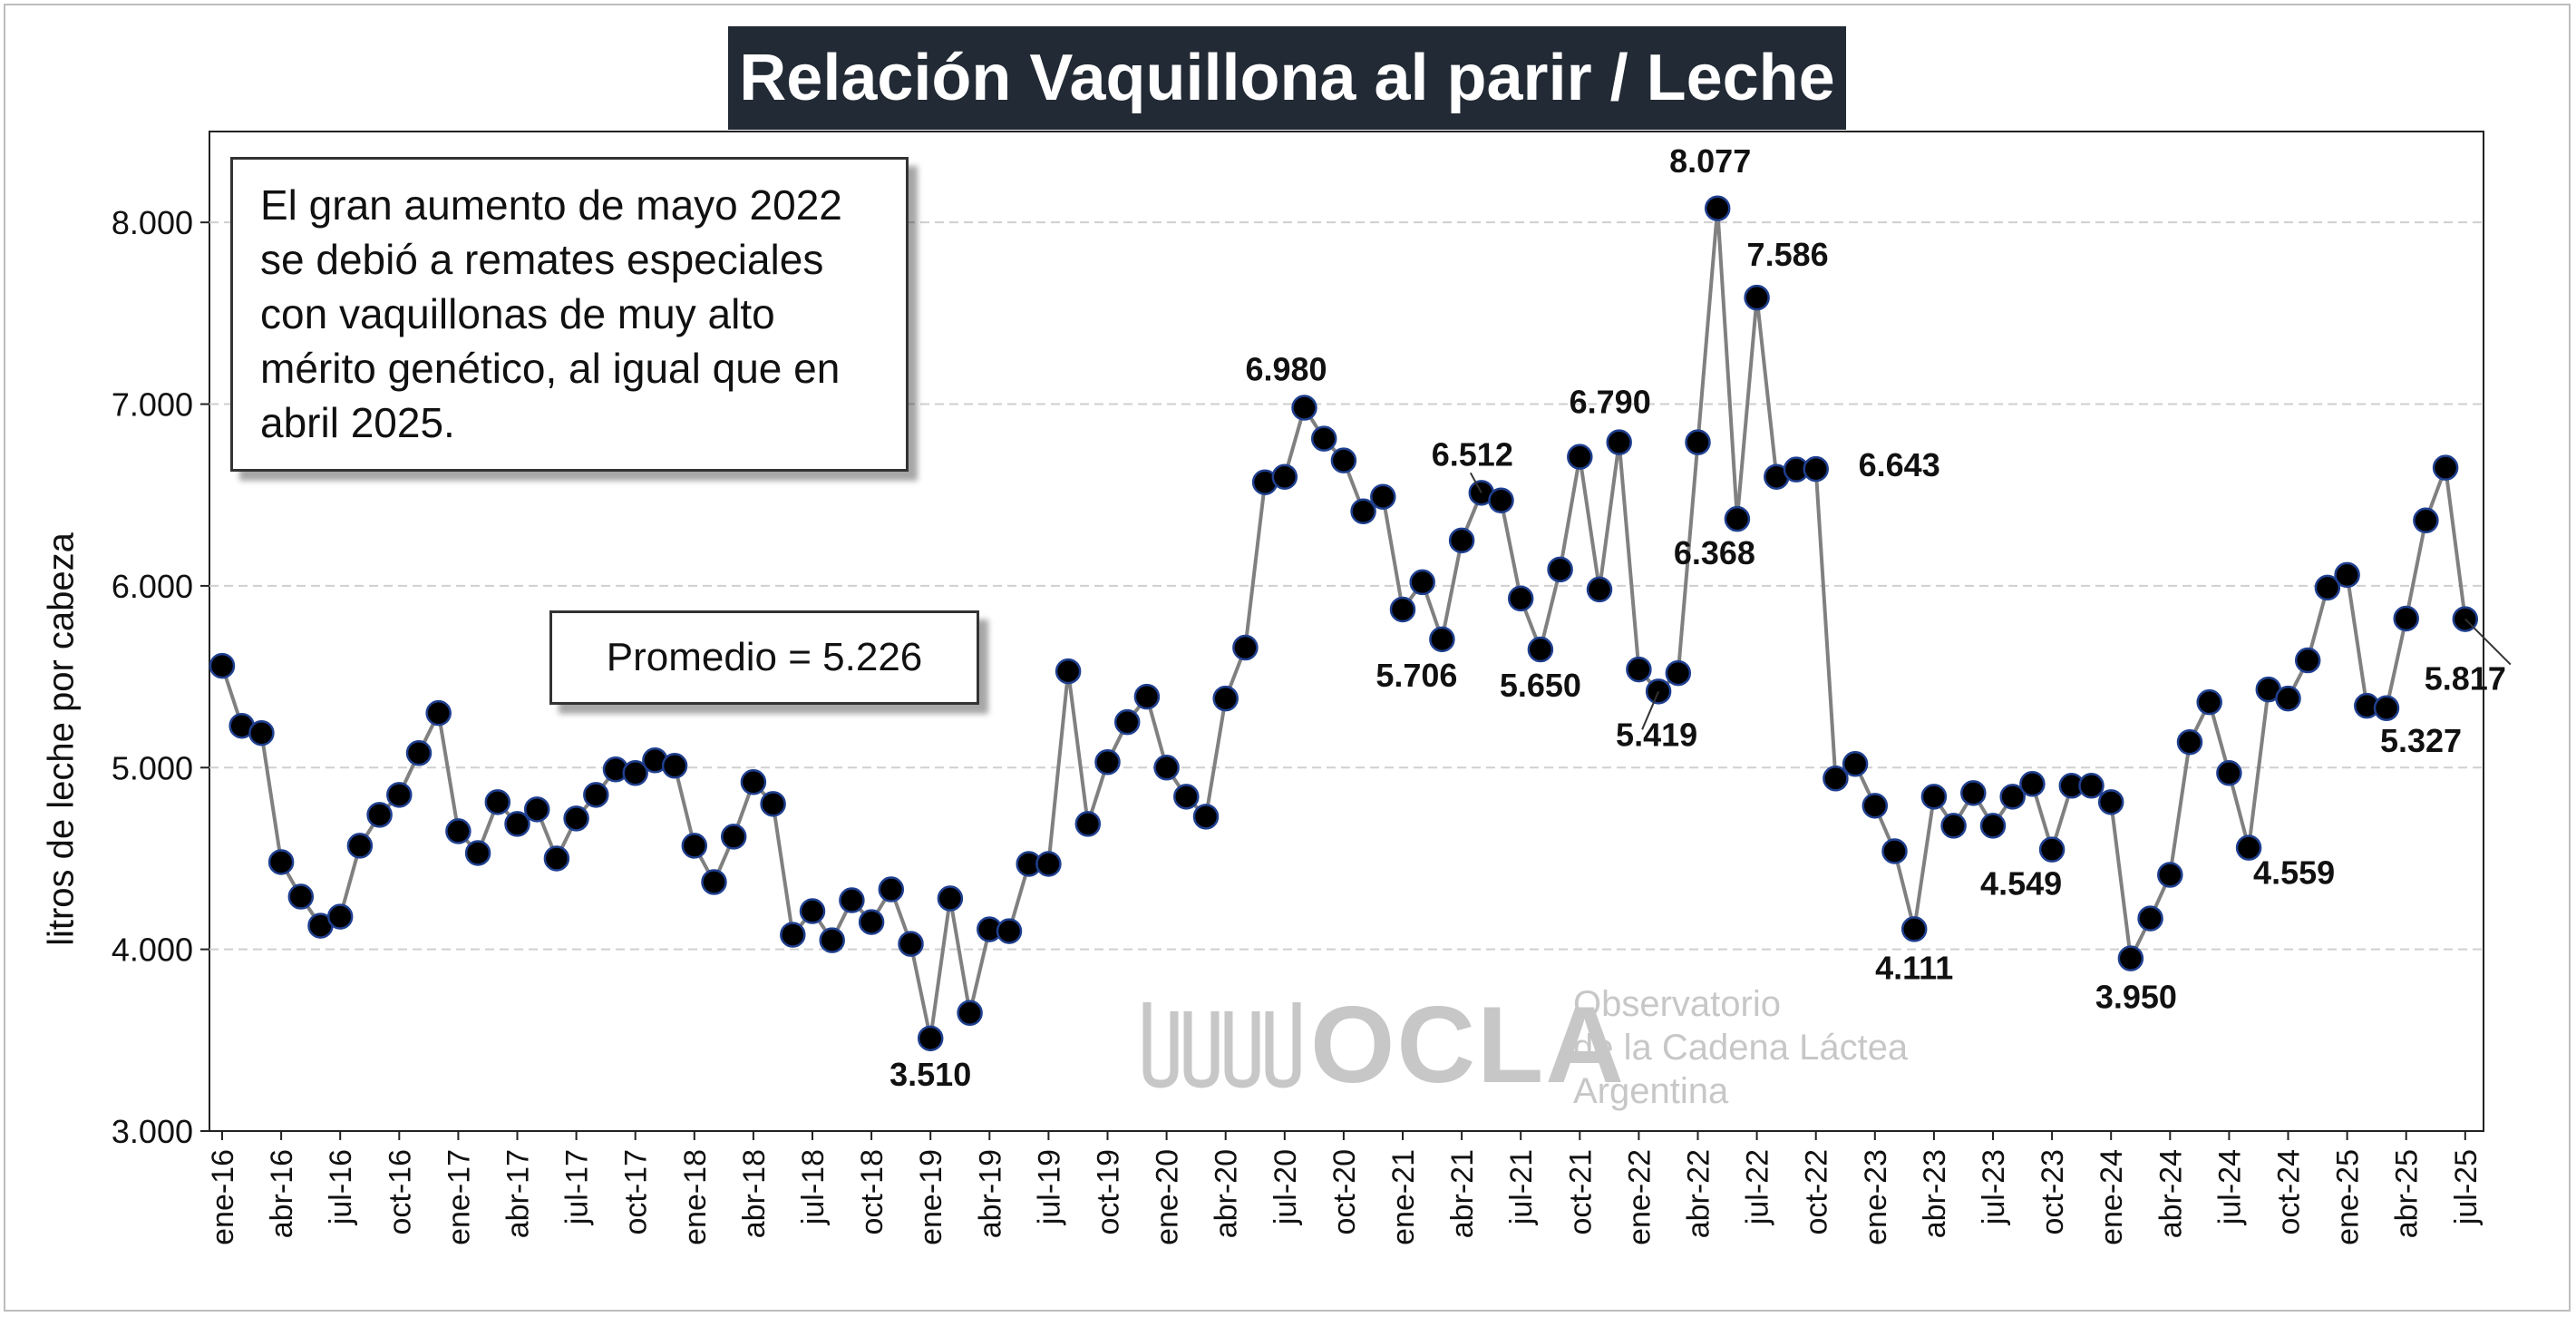  Describe the element at coordinates (152, 1131) in the screenshot. I see `y-tick-label: 3.000` at that location.